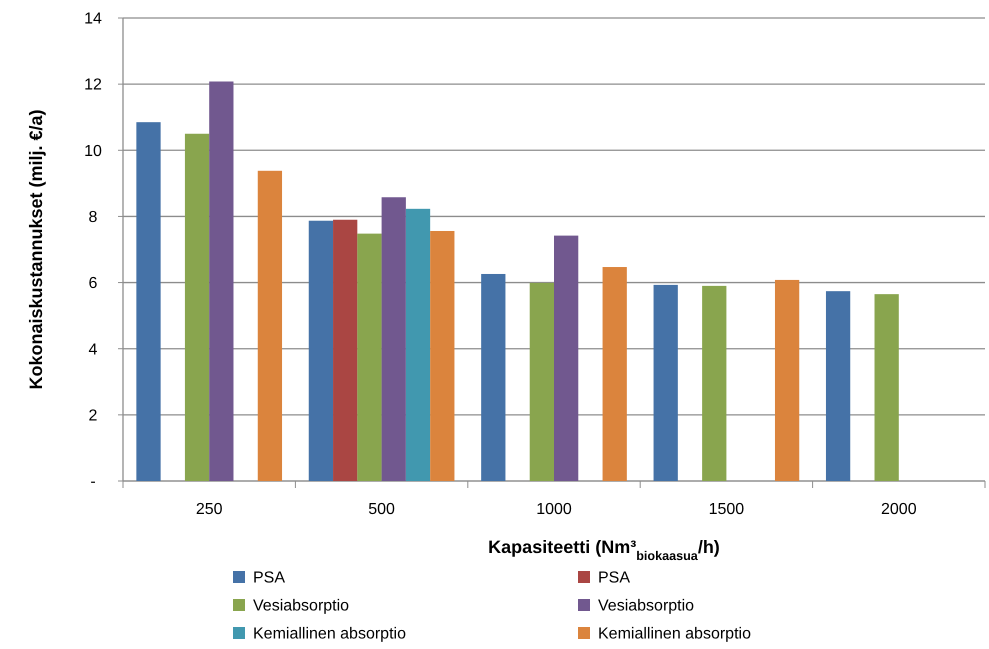 The width and height of the screenshot is (989, 649). What do you see at coordinates (554, 509) in the screenshot?
I see `x-tick-label: 1000` at bounding box center [554, 509].